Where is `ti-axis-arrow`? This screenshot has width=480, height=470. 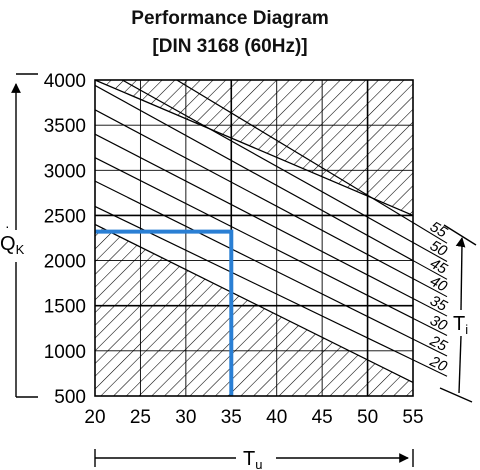 ti-axis-arrow is located at coordinates (458, 313).